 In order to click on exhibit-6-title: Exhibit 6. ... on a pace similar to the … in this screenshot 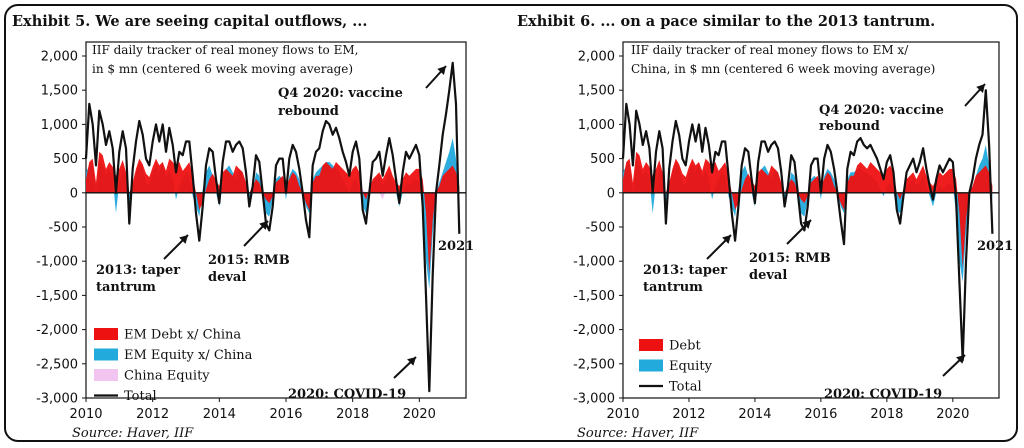, I will do `click(726, 21)`.